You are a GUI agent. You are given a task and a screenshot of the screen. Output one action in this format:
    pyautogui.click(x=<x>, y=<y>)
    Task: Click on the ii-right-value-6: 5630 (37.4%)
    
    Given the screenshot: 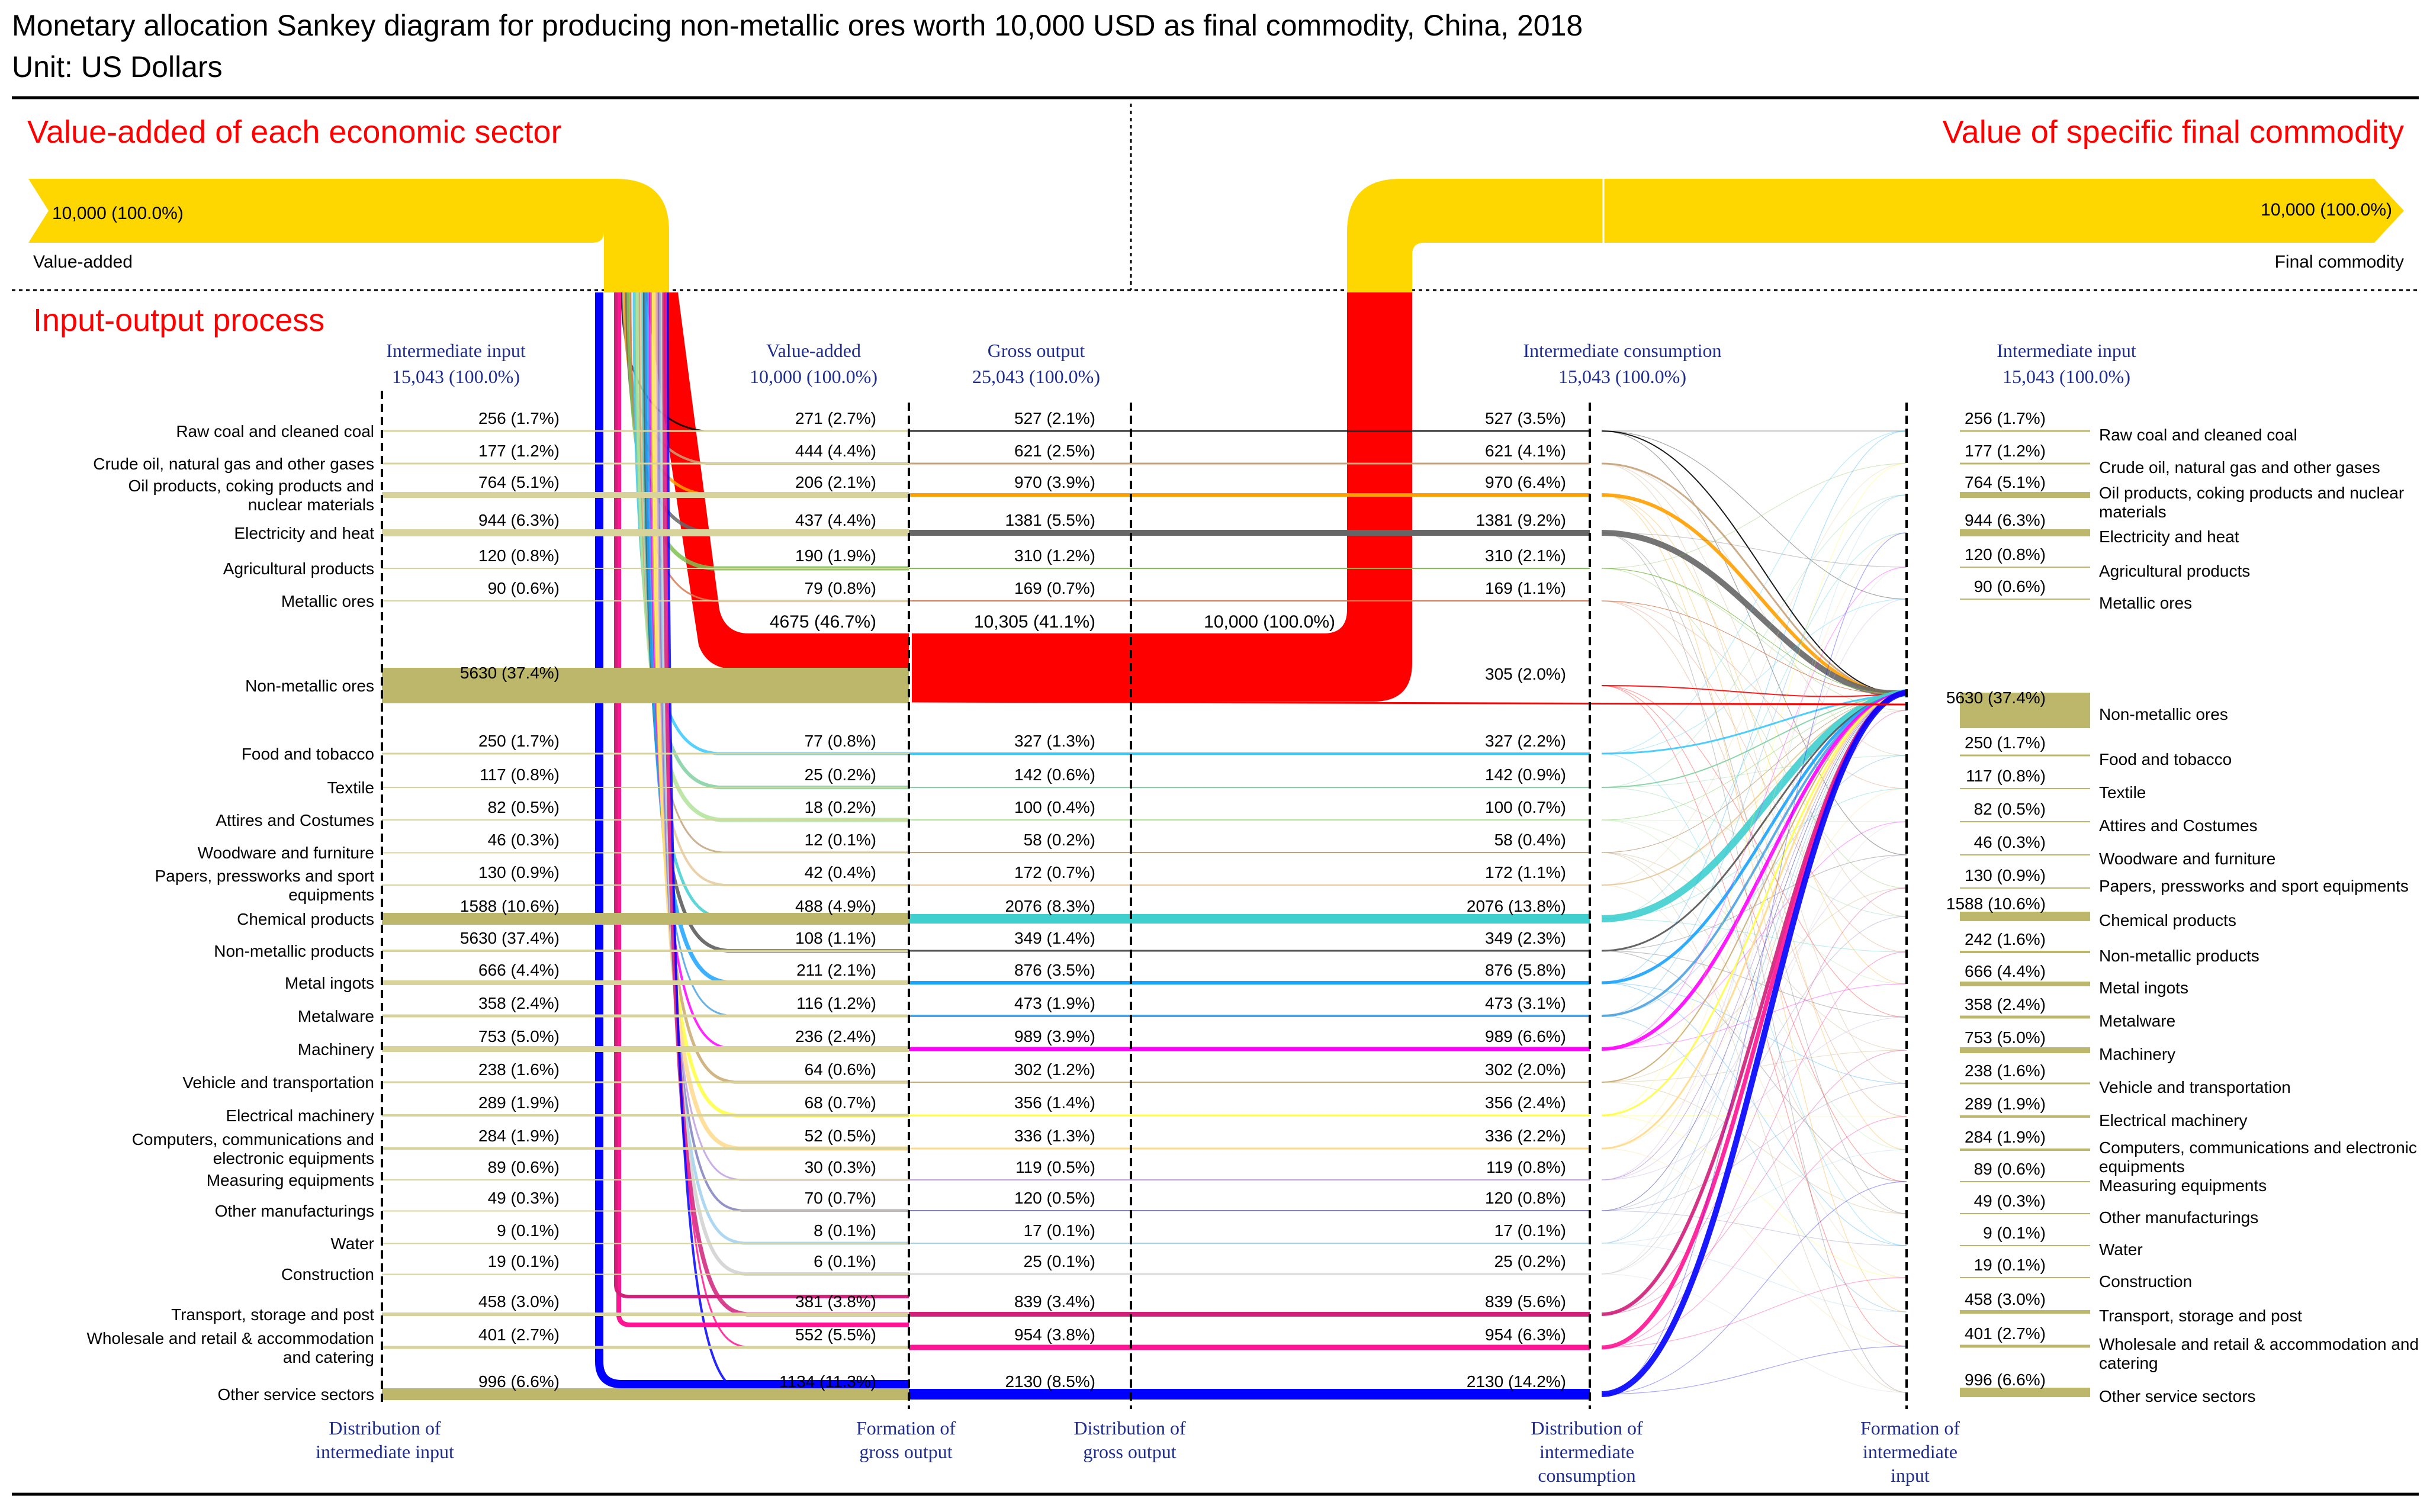 What is the action you would take?
    pyautogui.click(x=1996, y=698)
    